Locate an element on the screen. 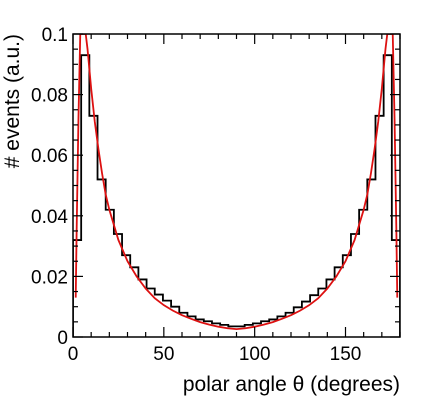 This screenshot has width=435, height=411. y-tick-label: 0.04 is located at coordinates (49, 217).